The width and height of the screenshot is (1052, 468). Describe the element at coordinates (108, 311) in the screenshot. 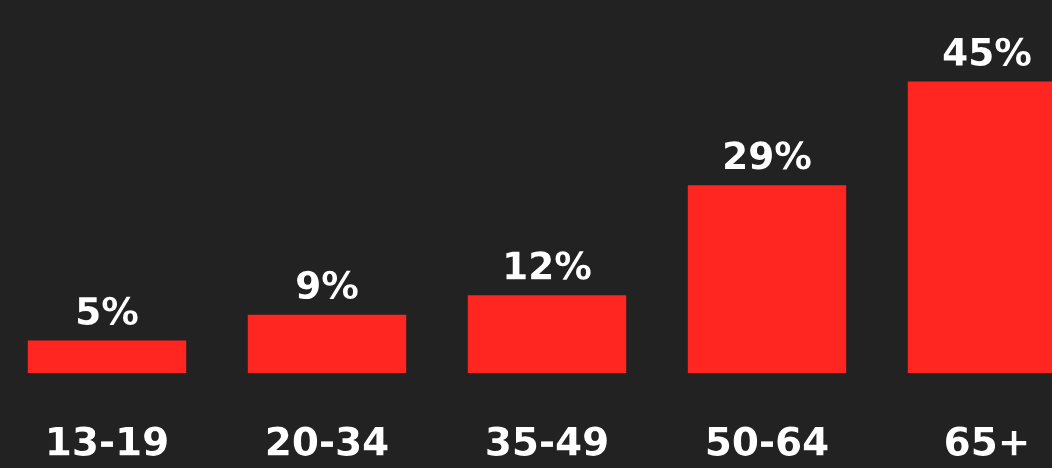

I see `data-label: 5%` at that location.